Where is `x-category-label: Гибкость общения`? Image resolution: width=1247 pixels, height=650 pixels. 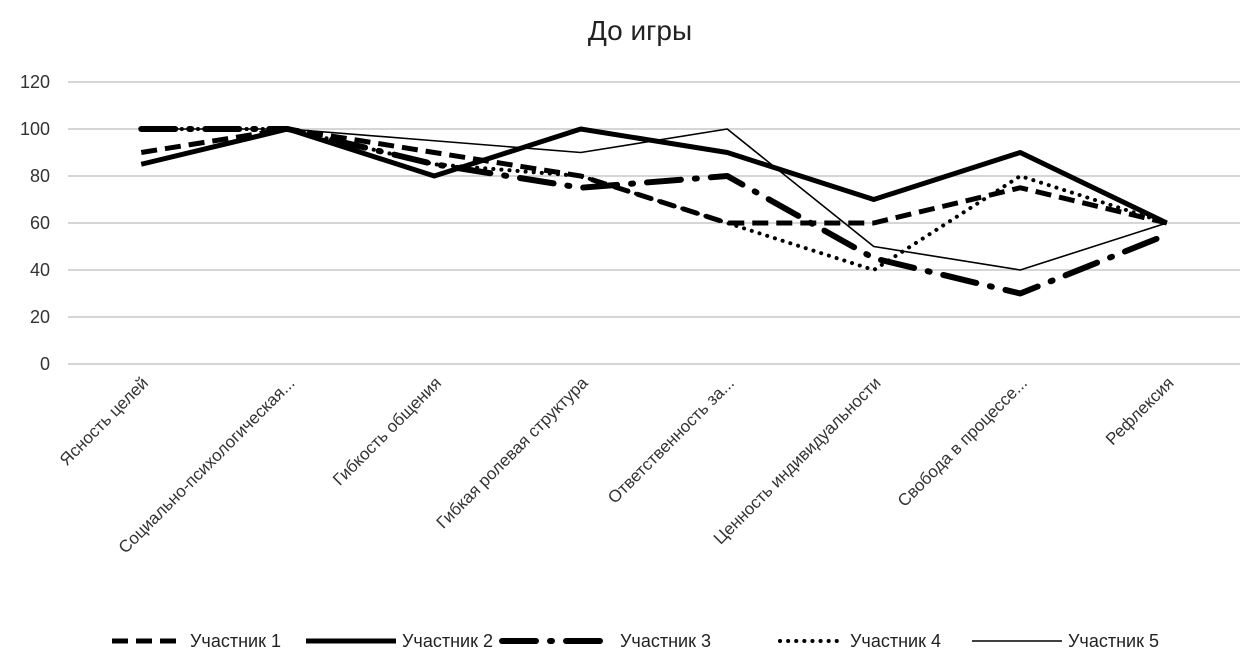 x-category-label: Гибкость общения is located at coordinates (387, 431).